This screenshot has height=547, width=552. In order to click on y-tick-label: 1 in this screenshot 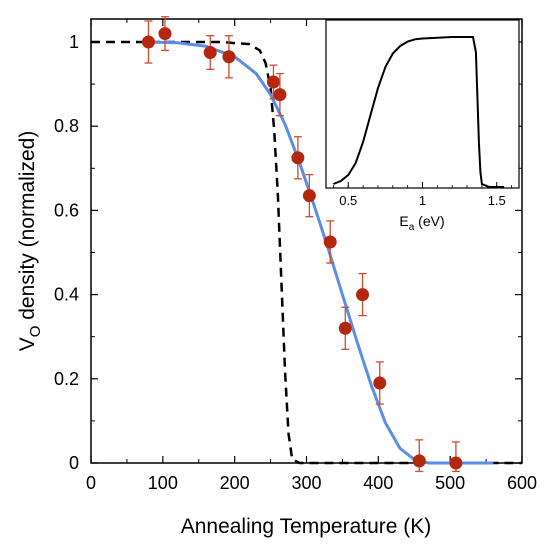, I will do `click(74, 42)`.